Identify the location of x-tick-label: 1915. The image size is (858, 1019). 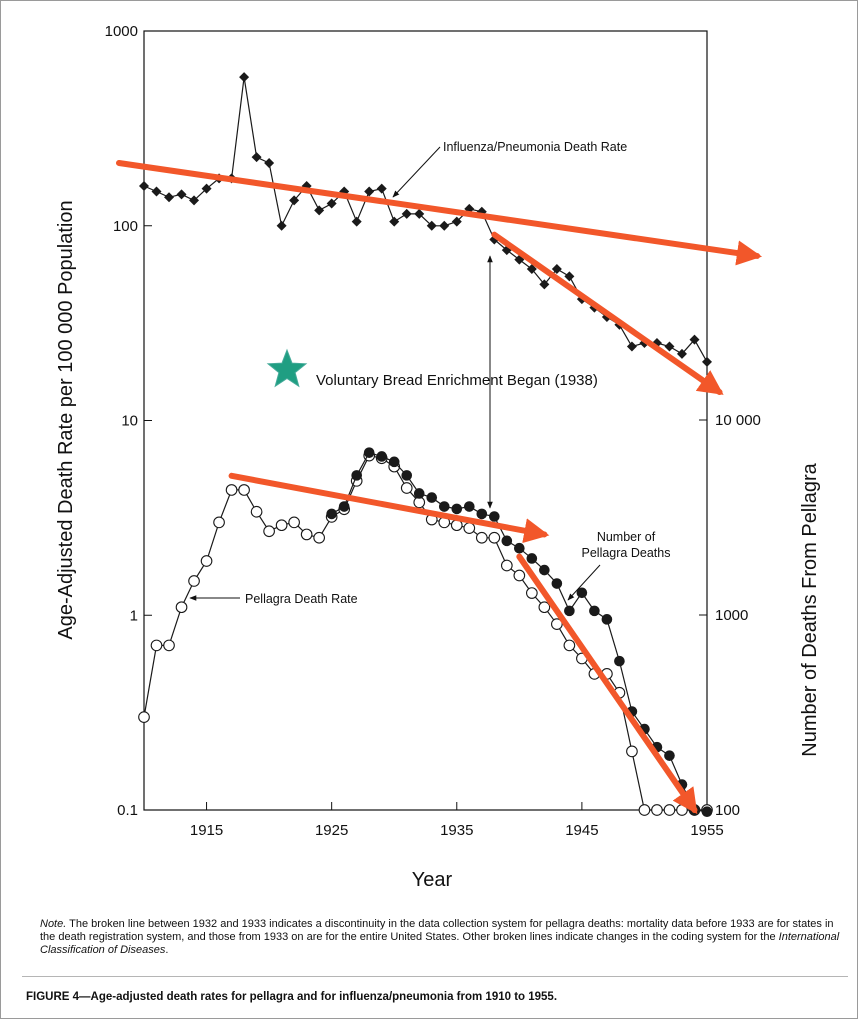
(206, 830).